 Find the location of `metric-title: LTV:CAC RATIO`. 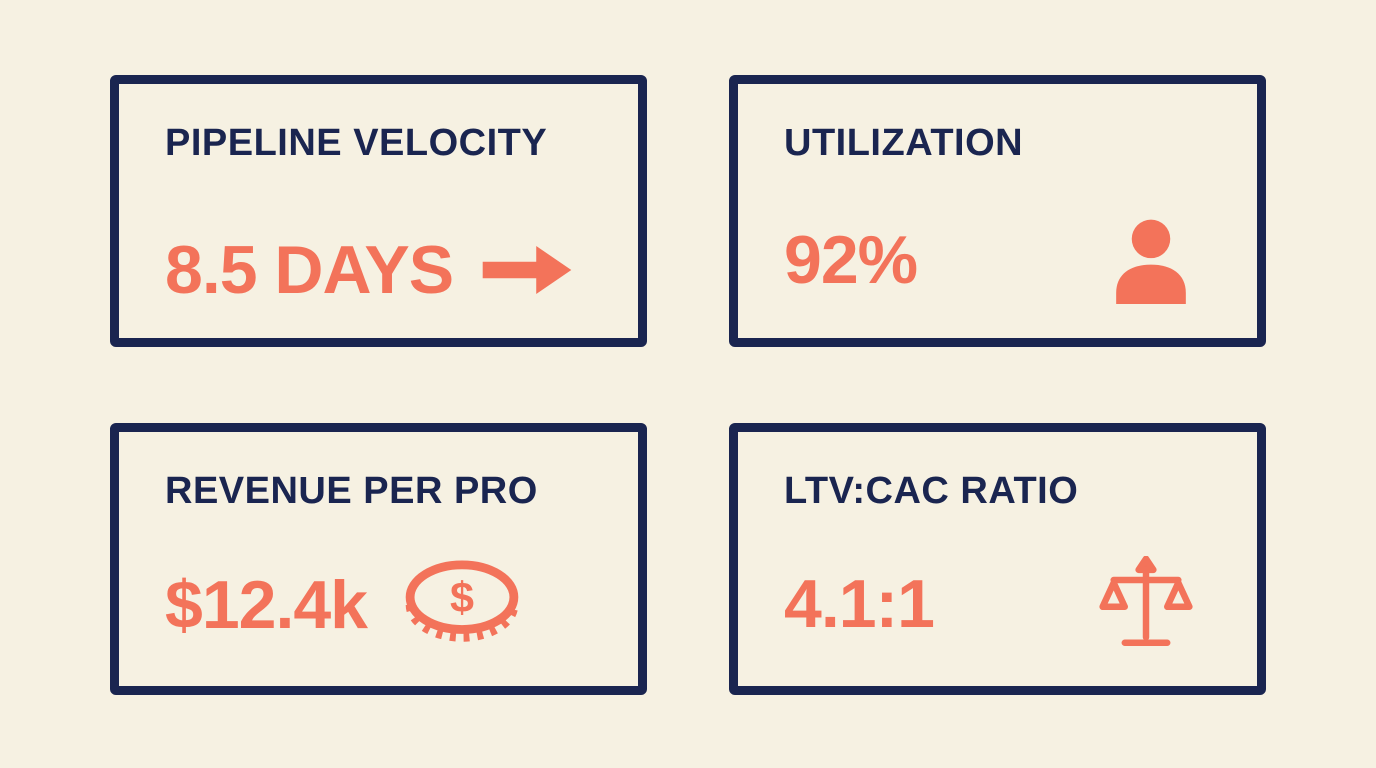

metric-title: LTV:CAC RATIO is located at coordinates (931, 491).